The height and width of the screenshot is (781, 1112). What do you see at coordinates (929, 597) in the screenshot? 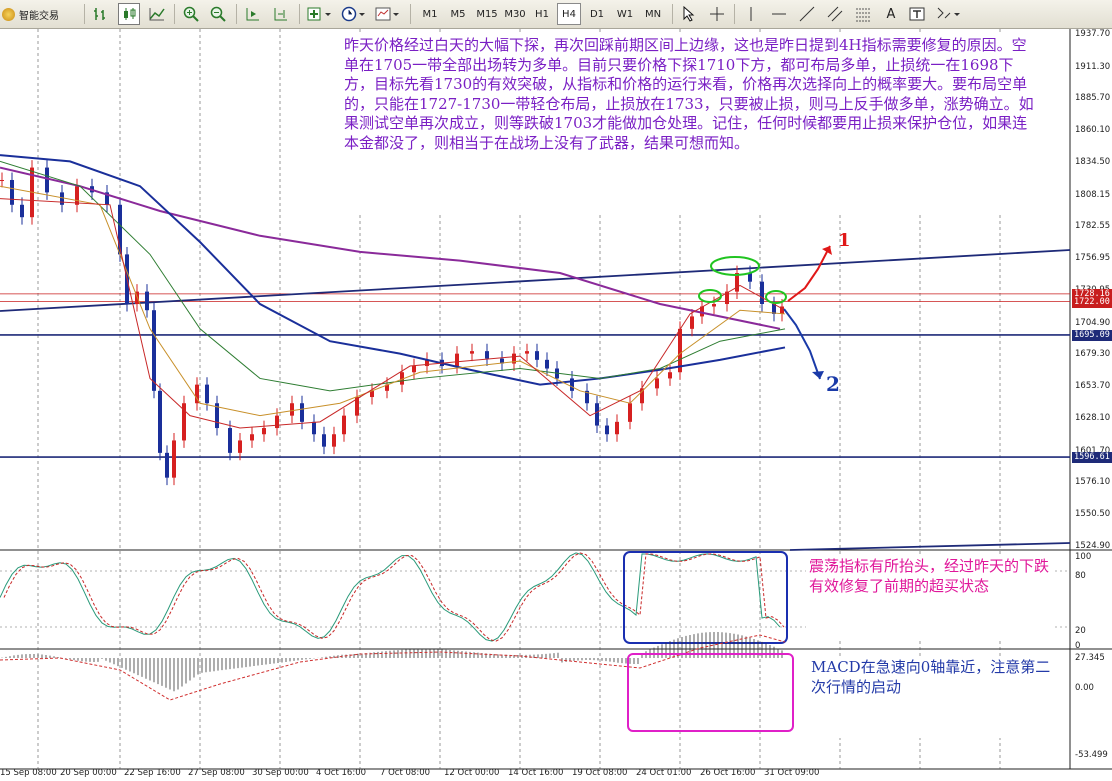
I see `stochastic-annotation: 震荡指标有所抬头，经过昨天的下跌有效修复了前期的超买状态` at bounding box center [929, 597].